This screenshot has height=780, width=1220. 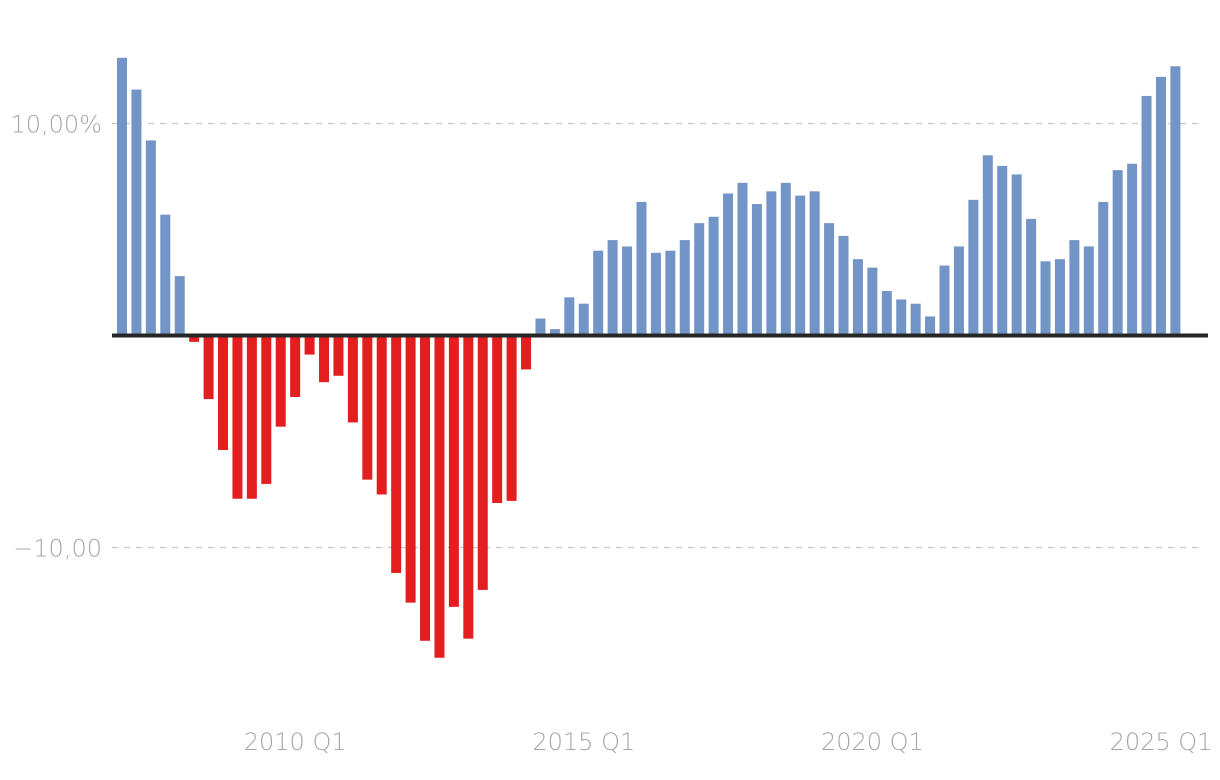 I want to click on x-tick-label: 2020 Q1, so click(x=872, y=742).